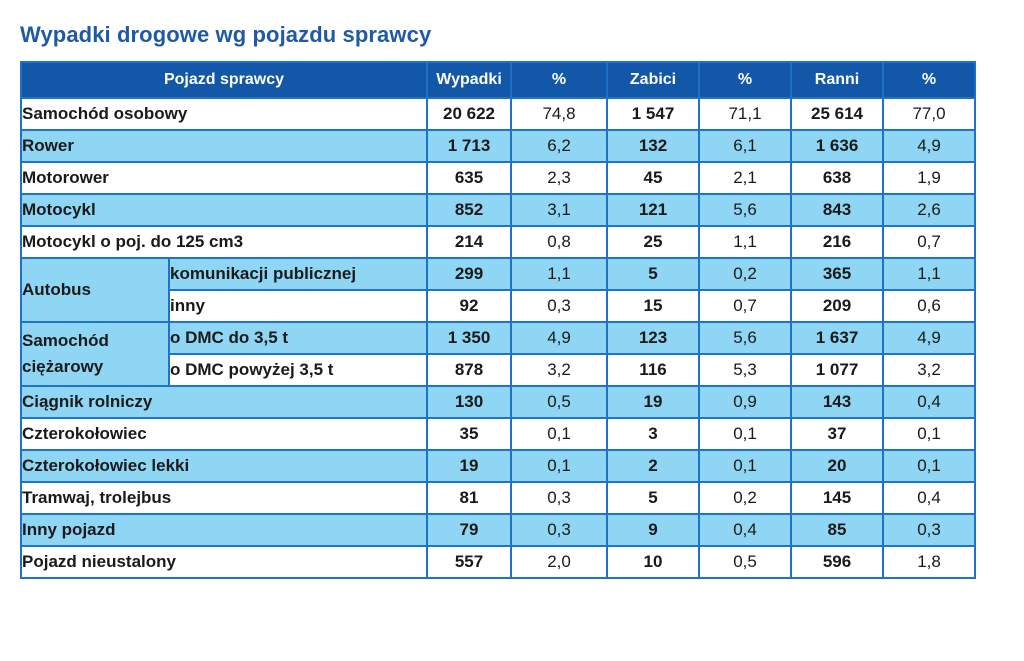 This screenshot has height=661, width=1024. Describe the element at coordinates (745, 370) in the screenshot. I see `killed-pct: 5,3` at that location.